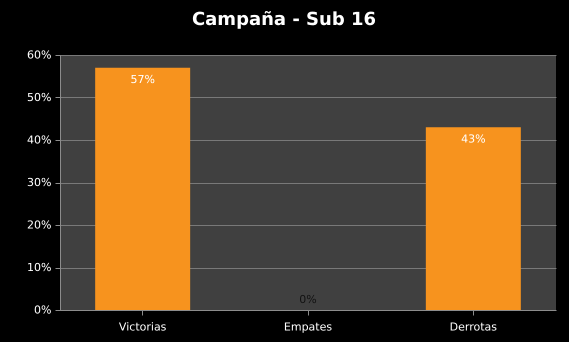 This screenshot has width=569, height=342. What do you see at coordinates (39, 182) in the screenshot?
I see `y-tick-label: 30%` at bounding box center [39, 182].